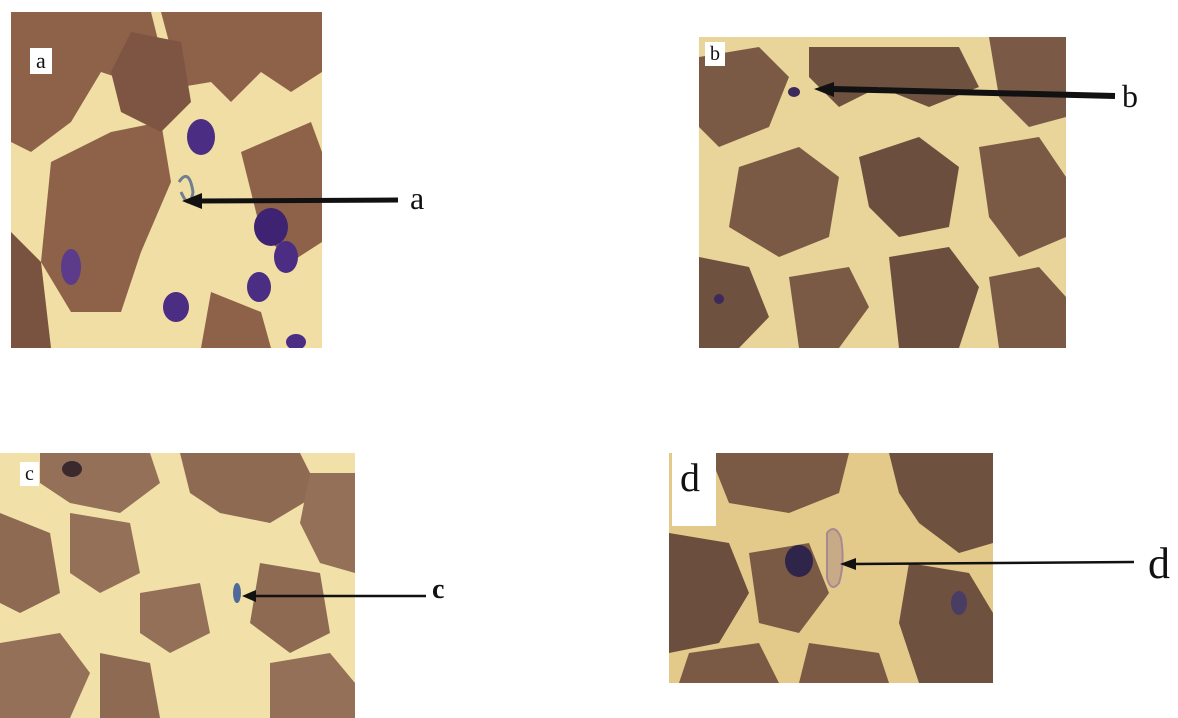 The image size is (1178, 718). I want to click on micrograph-panel-a, so click(166, 180).